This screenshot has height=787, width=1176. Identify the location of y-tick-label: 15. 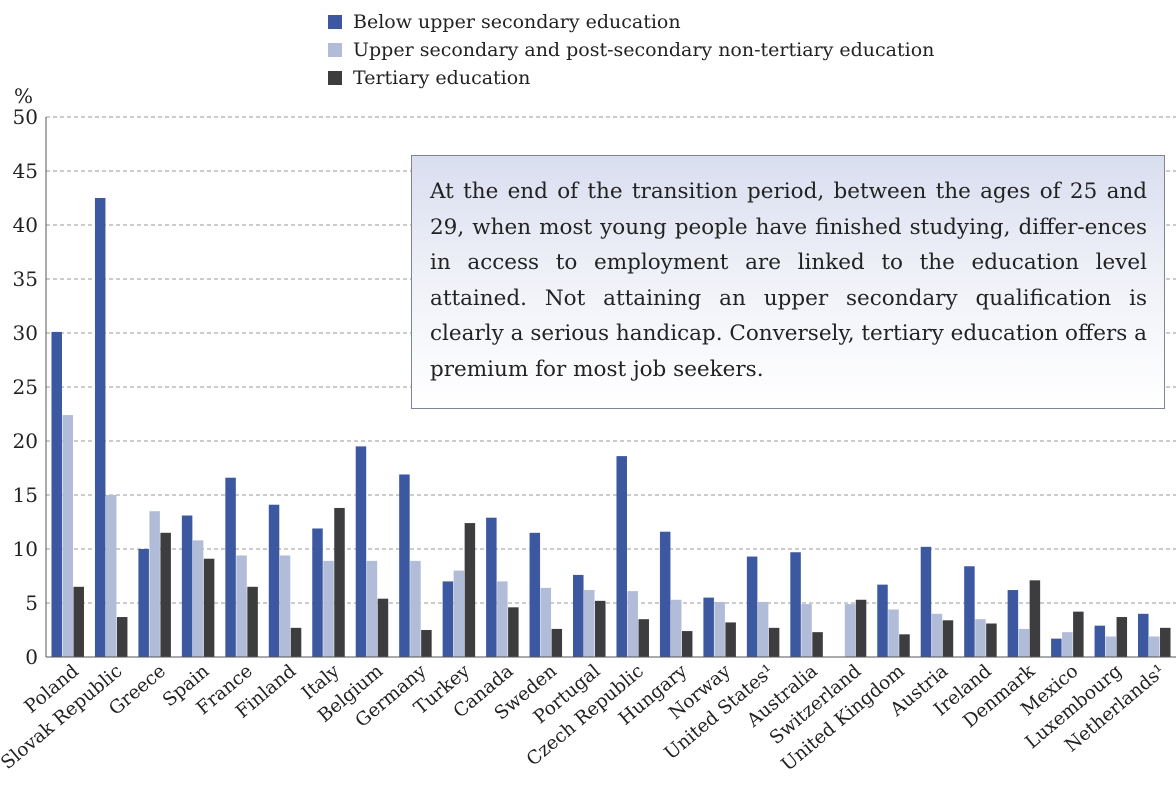
(25, 495).